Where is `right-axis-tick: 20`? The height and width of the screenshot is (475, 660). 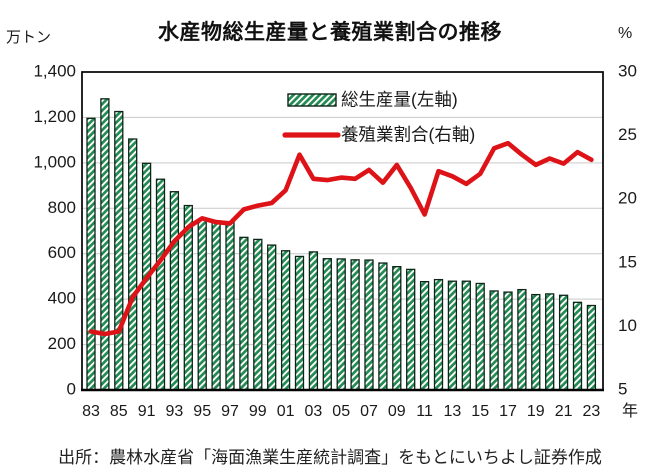
right-axis-tick: 20 is located at coordinates (627, 198).